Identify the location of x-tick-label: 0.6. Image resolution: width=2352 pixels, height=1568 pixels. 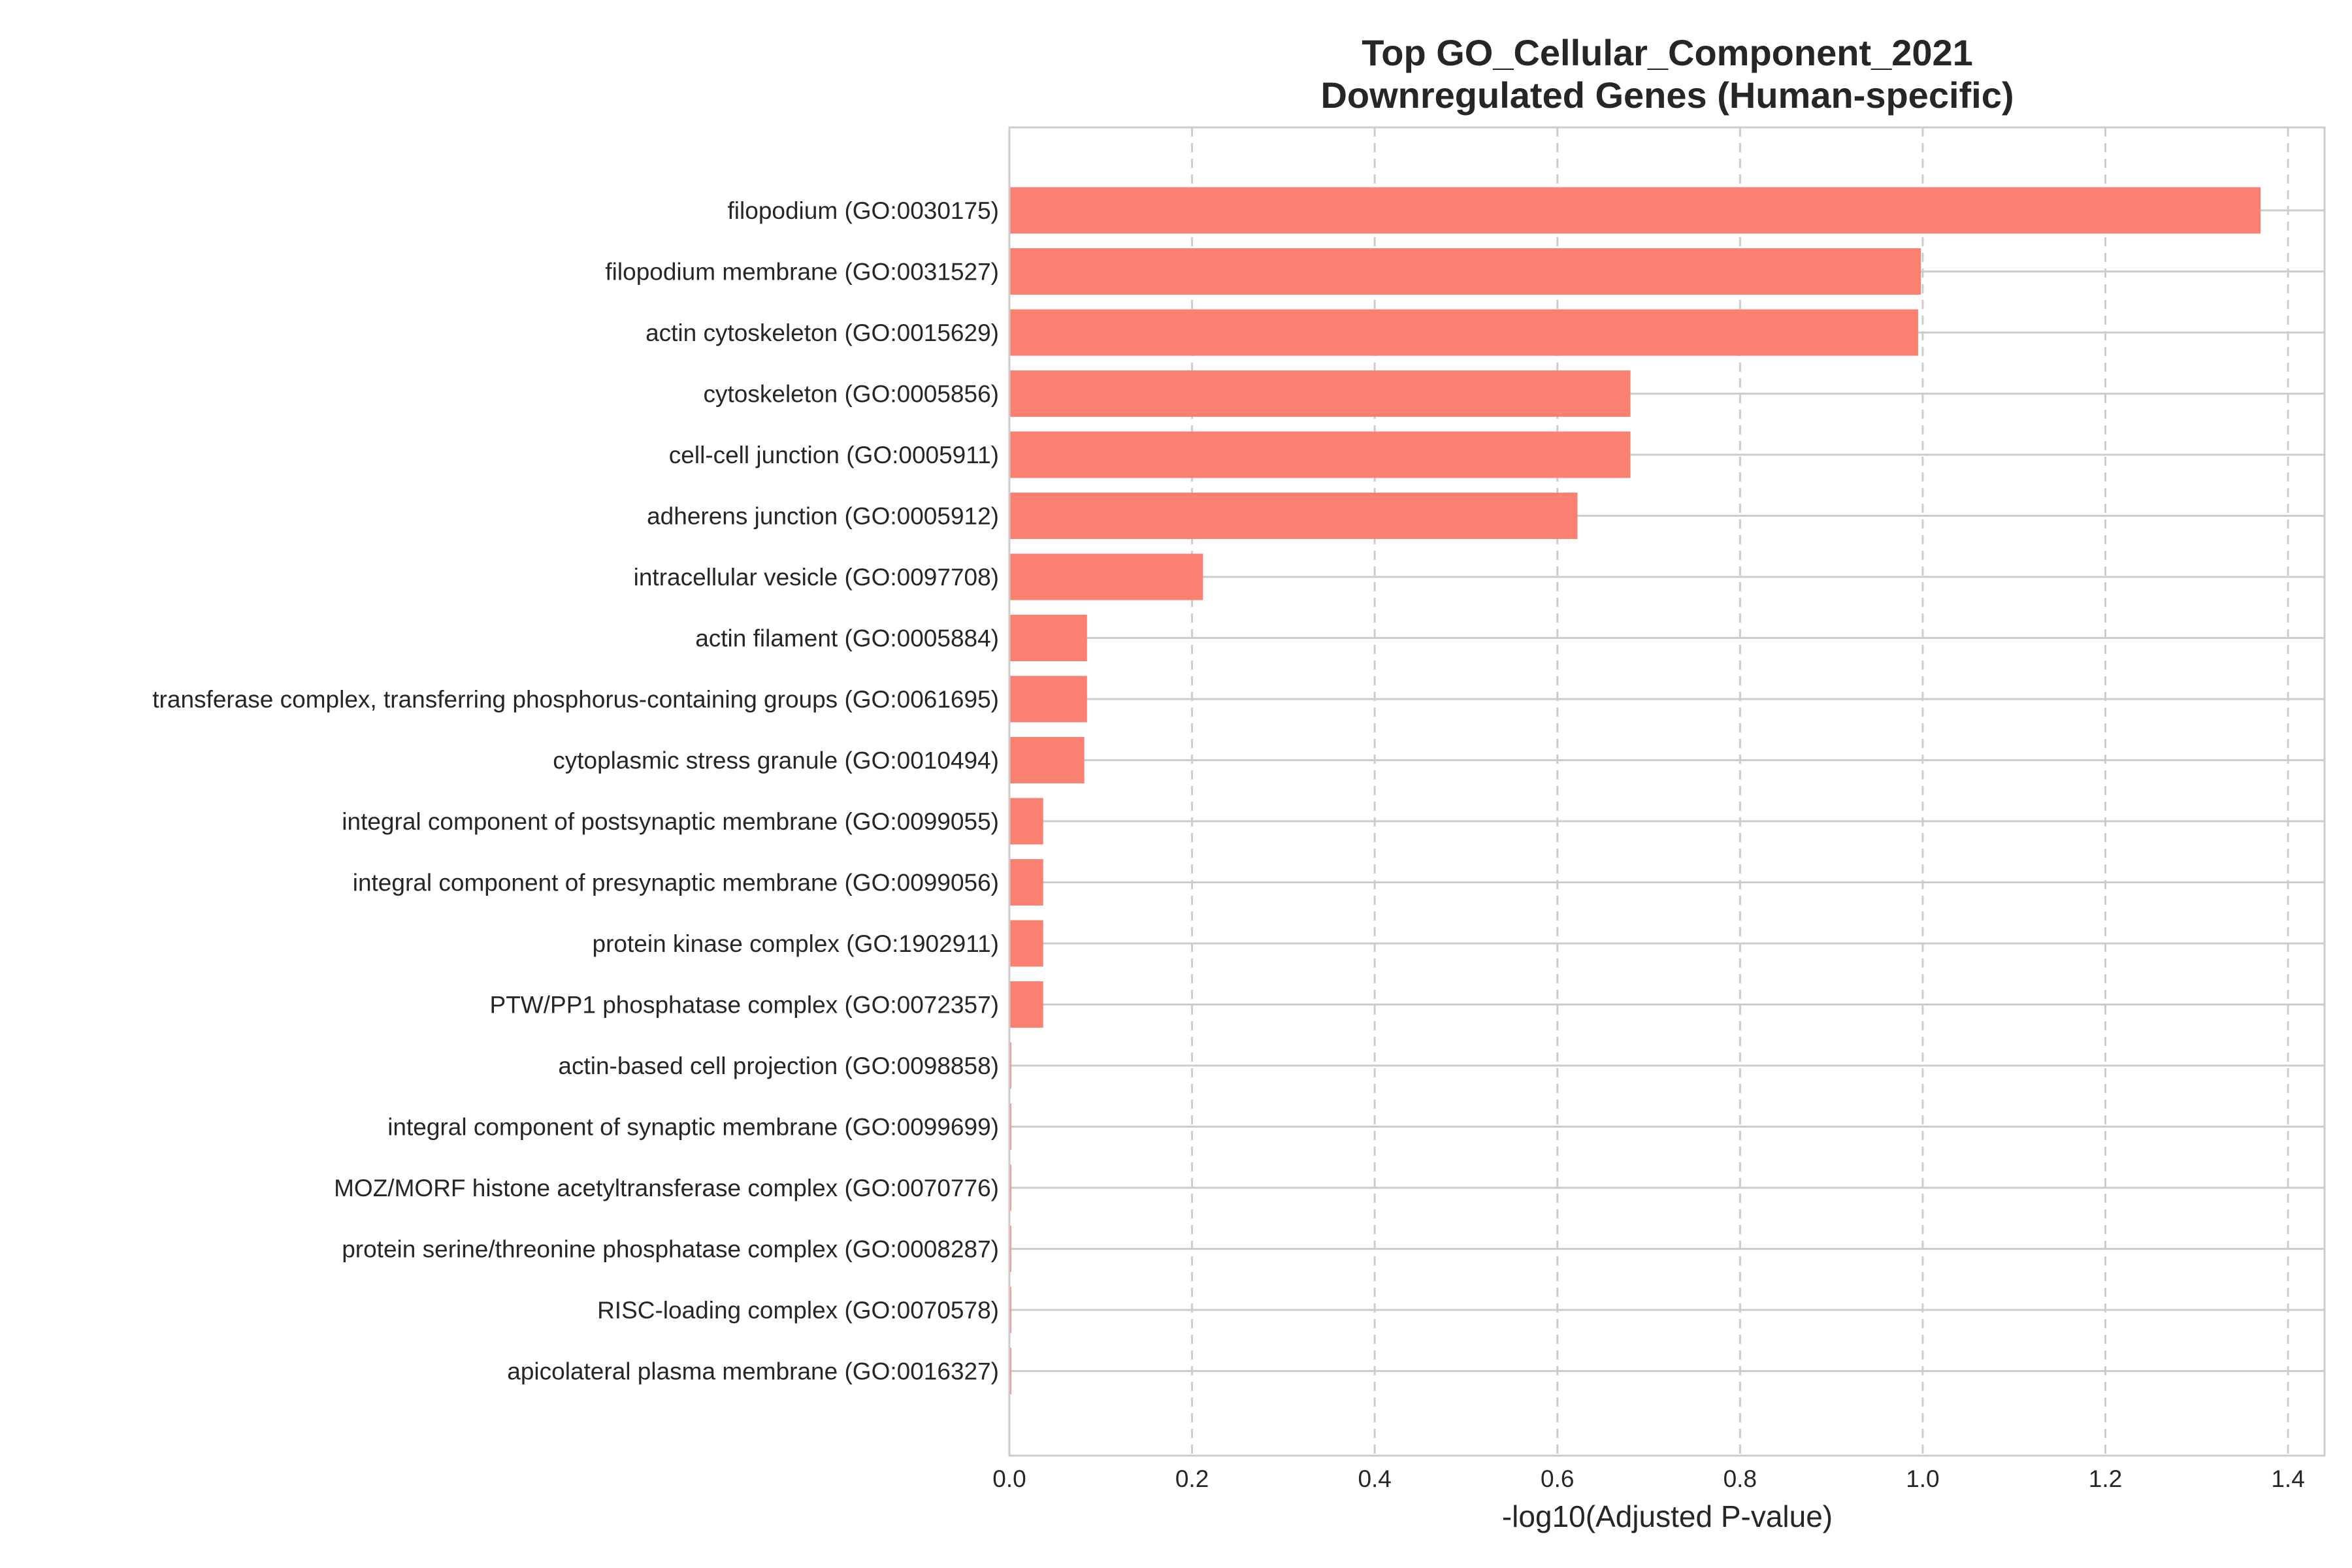
(1557, 1478).